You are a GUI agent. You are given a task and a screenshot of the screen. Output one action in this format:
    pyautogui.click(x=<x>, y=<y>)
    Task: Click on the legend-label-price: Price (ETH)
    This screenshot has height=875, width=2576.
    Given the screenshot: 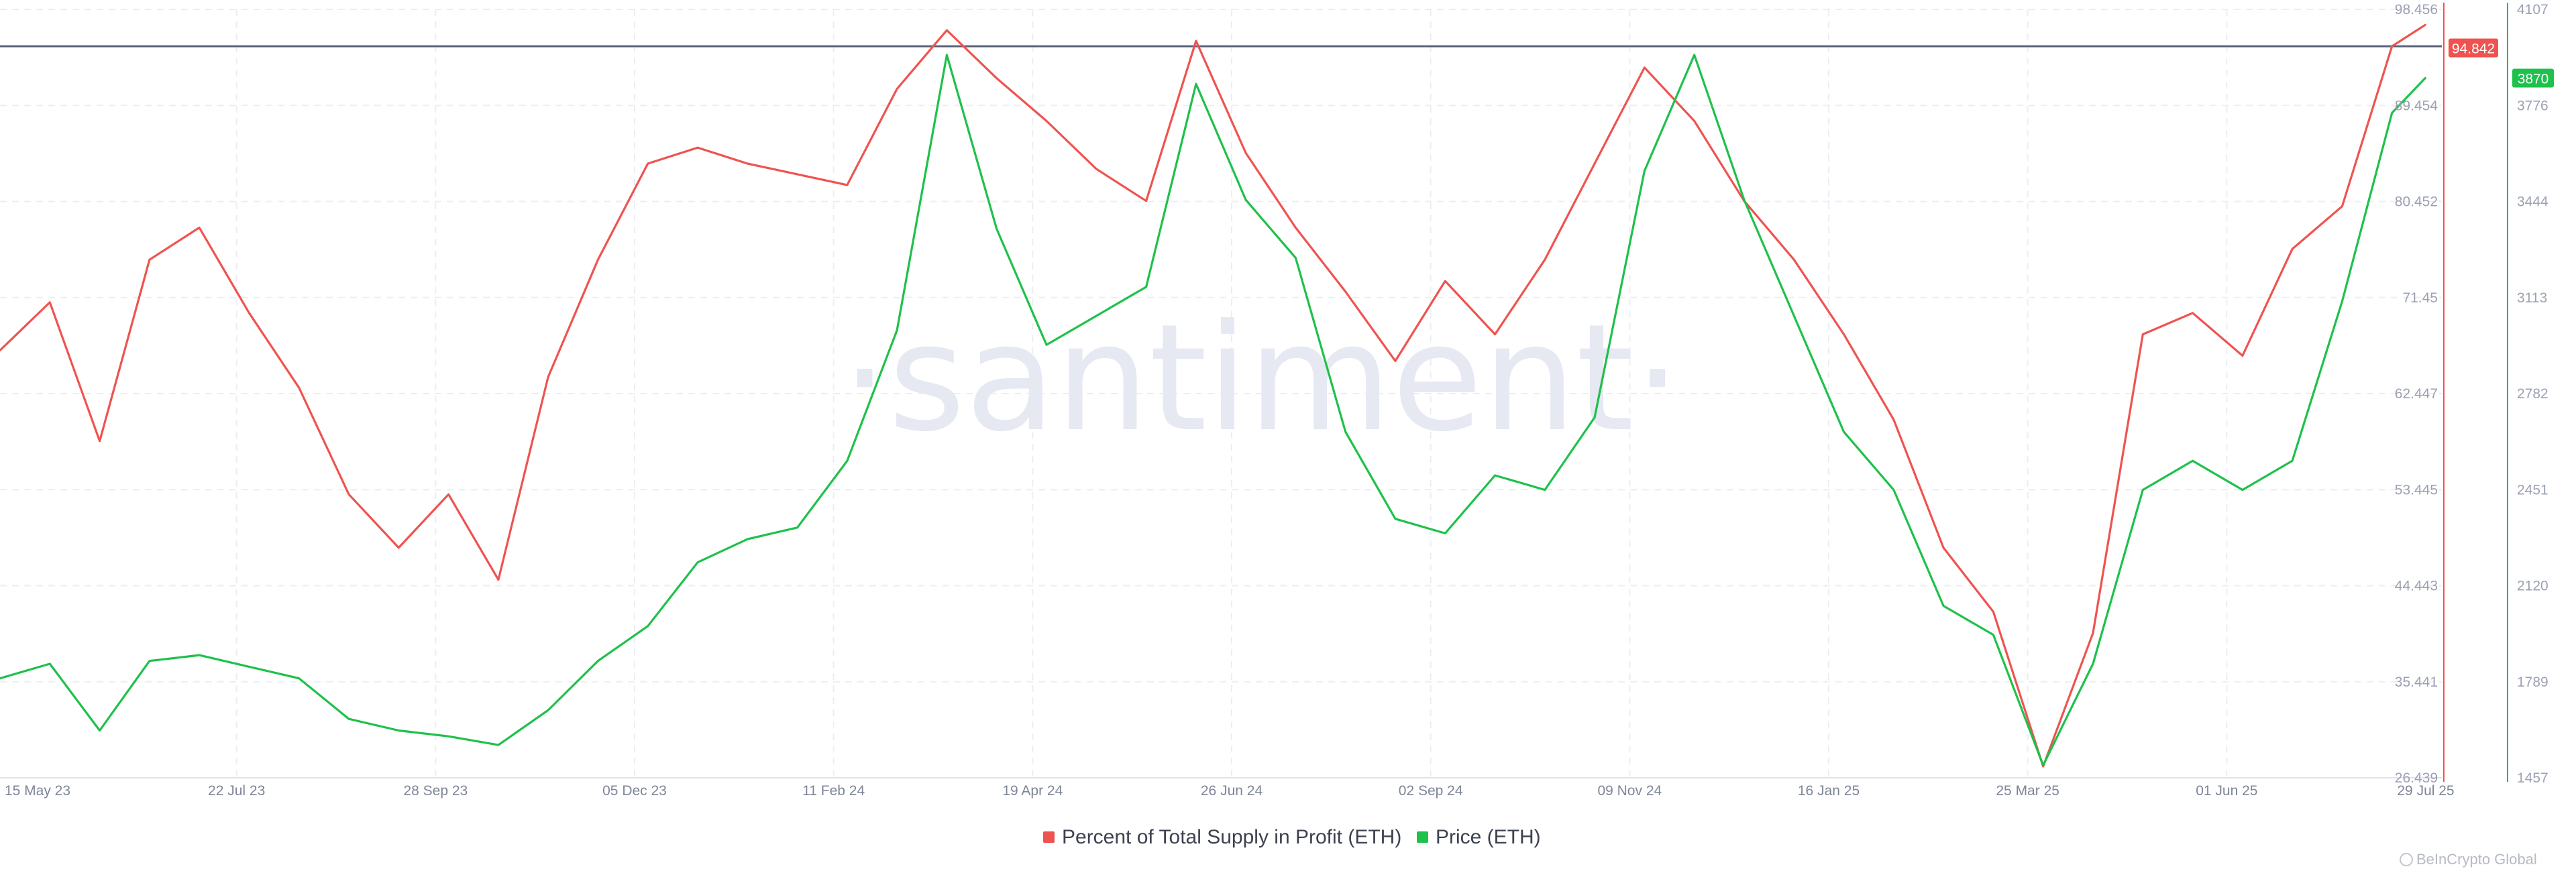 What is the action you would take?
    pyautogui.click(x=1488, y=837)
    